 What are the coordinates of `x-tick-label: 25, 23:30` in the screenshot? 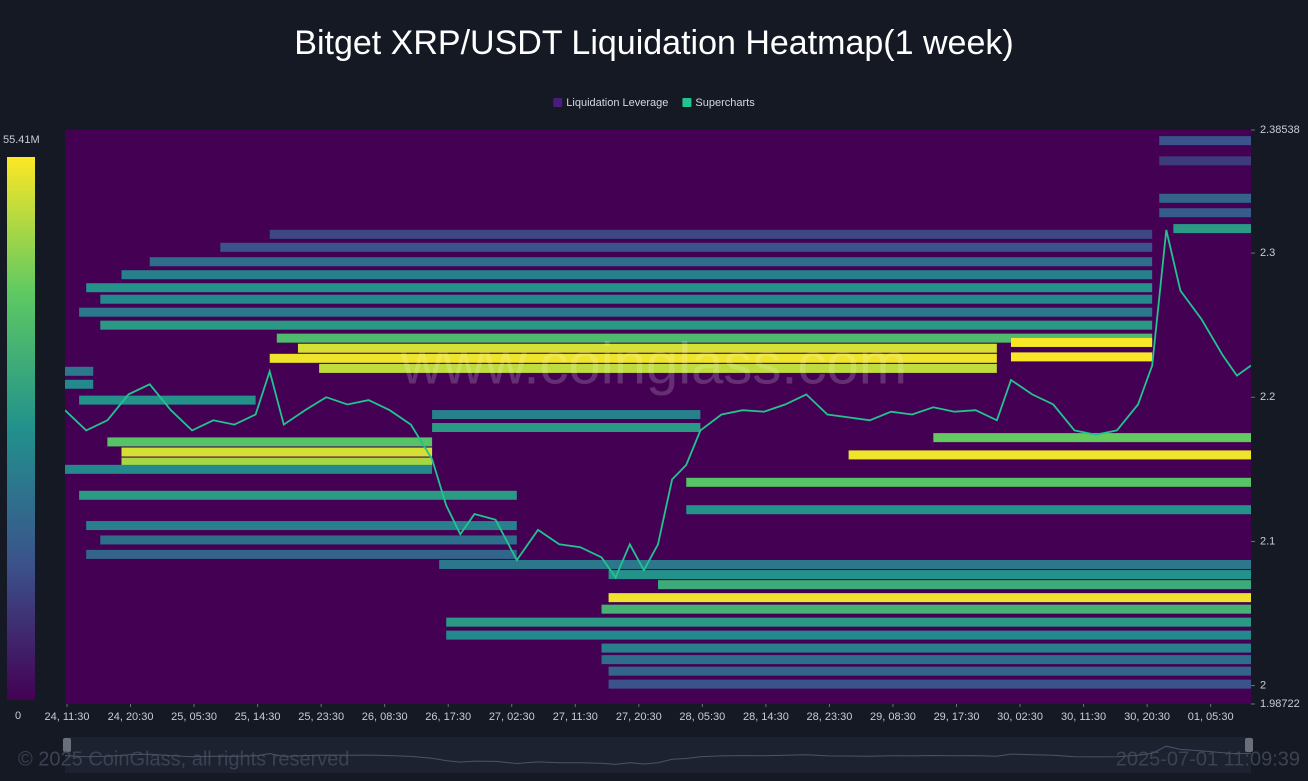 It's located at (321, 717).